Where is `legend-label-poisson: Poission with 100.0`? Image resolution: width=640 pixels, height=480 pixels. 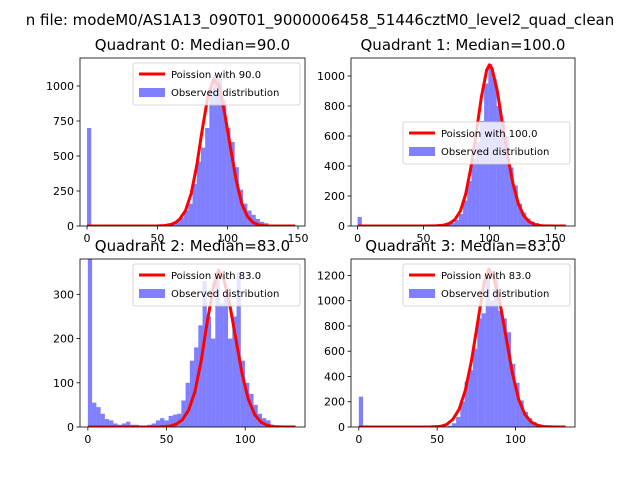
legend-label-poisson: Poission with 100.0 is located at coordinates (489, 134).